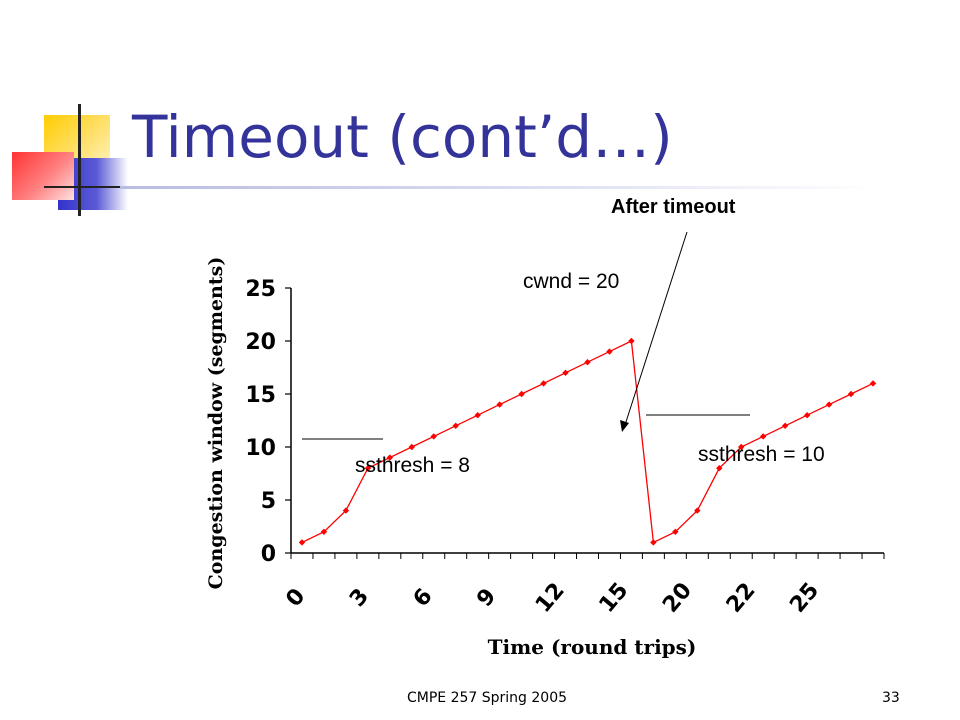  What do you see at coordinates (592, 647) in the screenshot?
I see `x-axis-label: Time (round trips)` at bounding box center [592, 647].